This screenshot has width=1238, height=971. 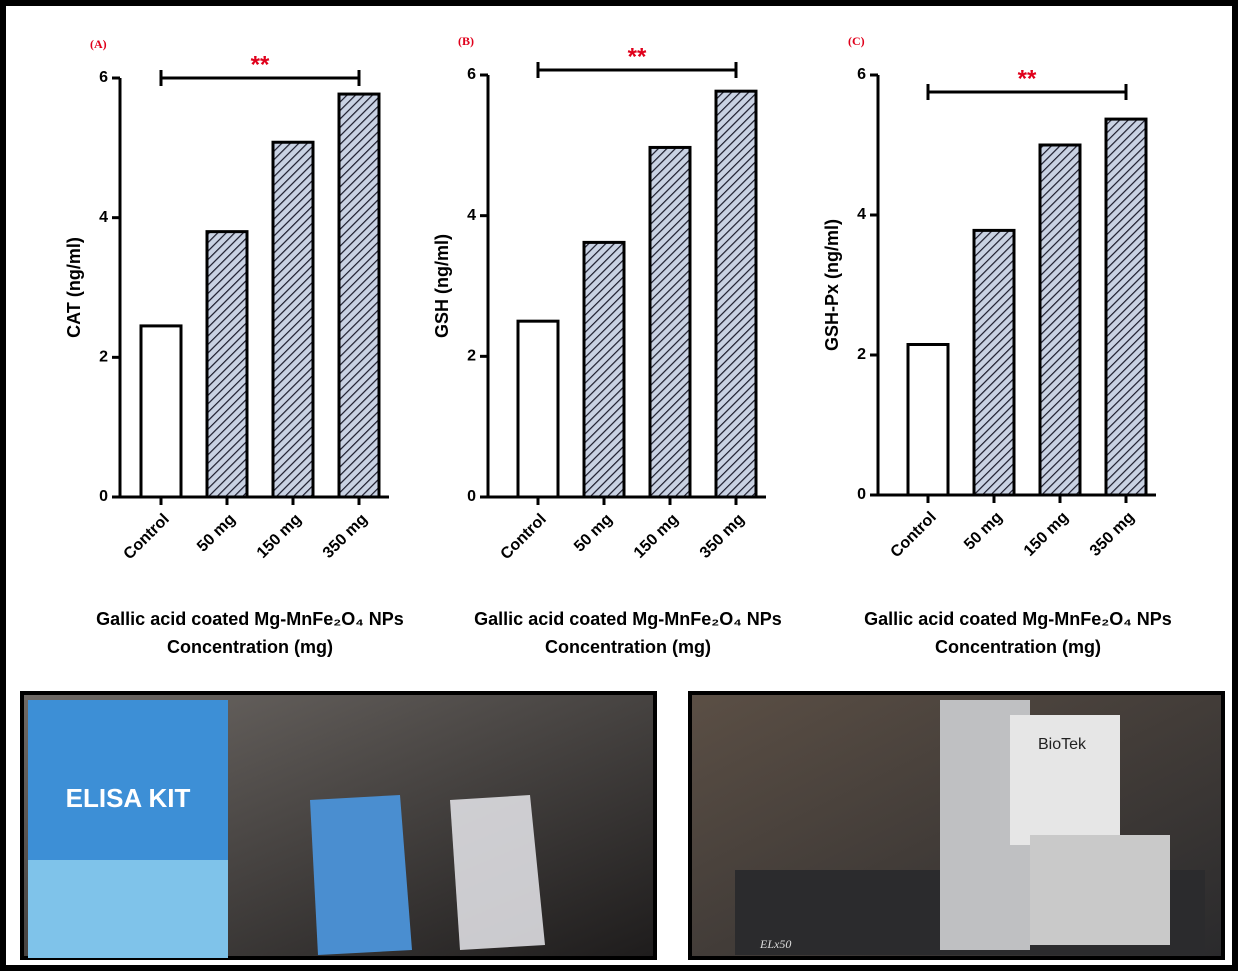 What do you see at coordinates (832, 285) in the screenshot?
I see `y-axis-title: GSH-Px (ng/ml)` at bounding box center [832, 285].